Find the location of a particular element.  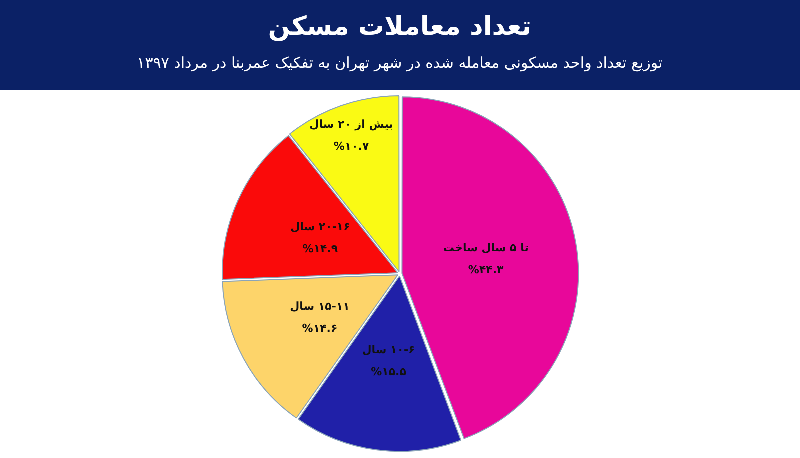

slice-label: ۲۰-۱۶ سال is located at coordinates (320, 227).